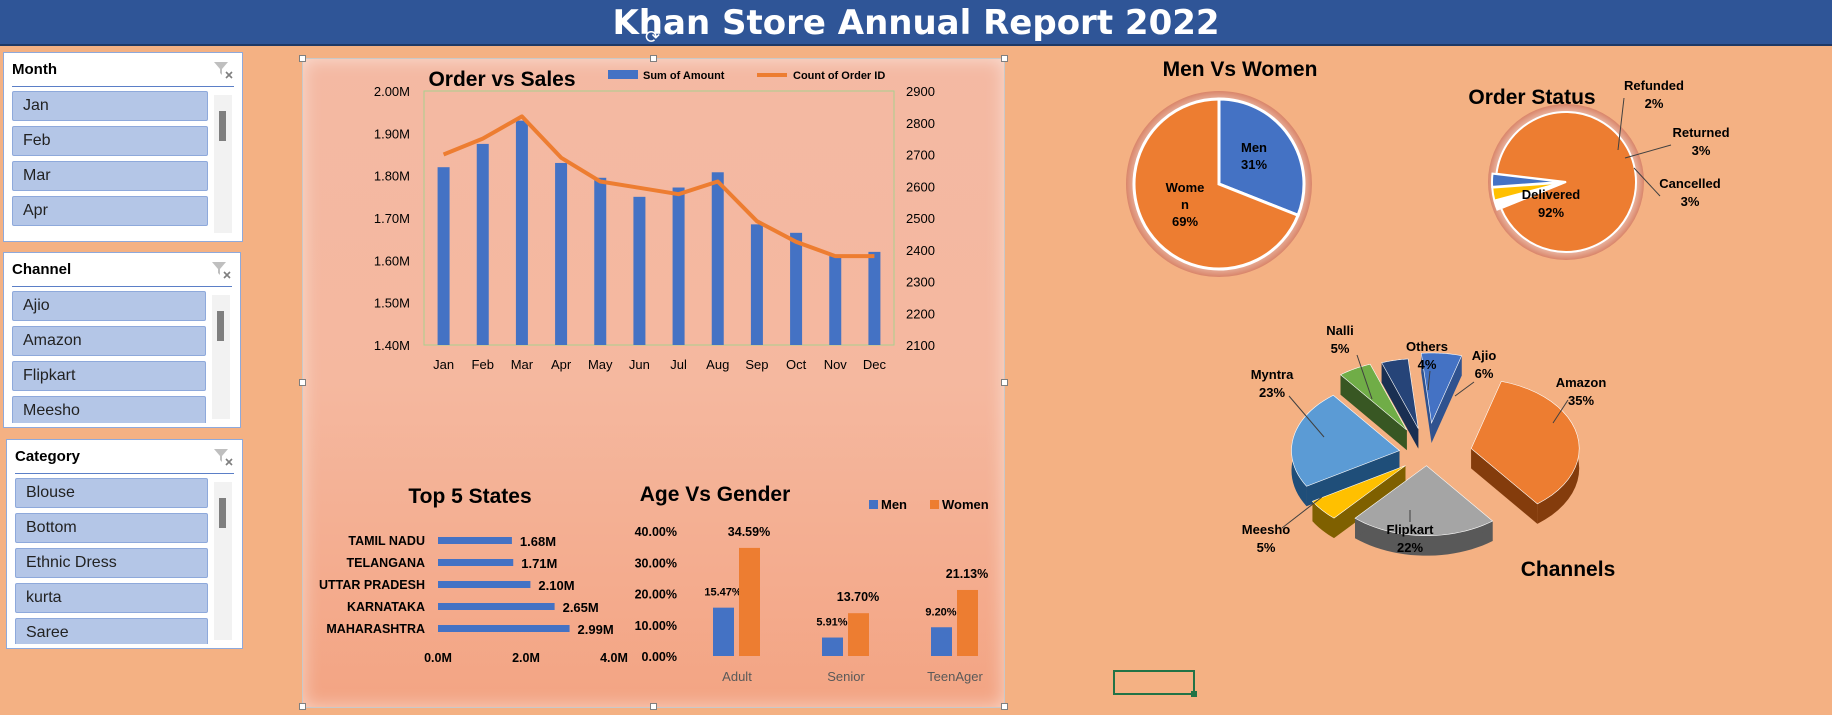  I want to click on slicer-item-saree: Saree, so click(111, 631).